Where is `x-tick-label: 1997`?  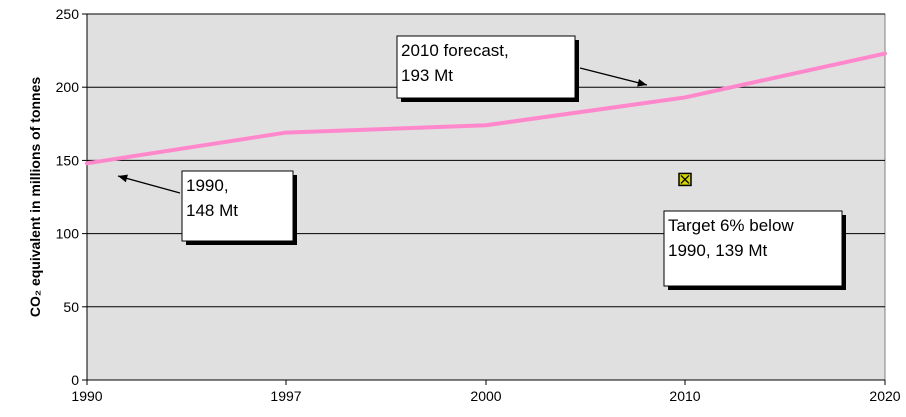 x-tick-label: 1997 is located at coordinates (285, 396).